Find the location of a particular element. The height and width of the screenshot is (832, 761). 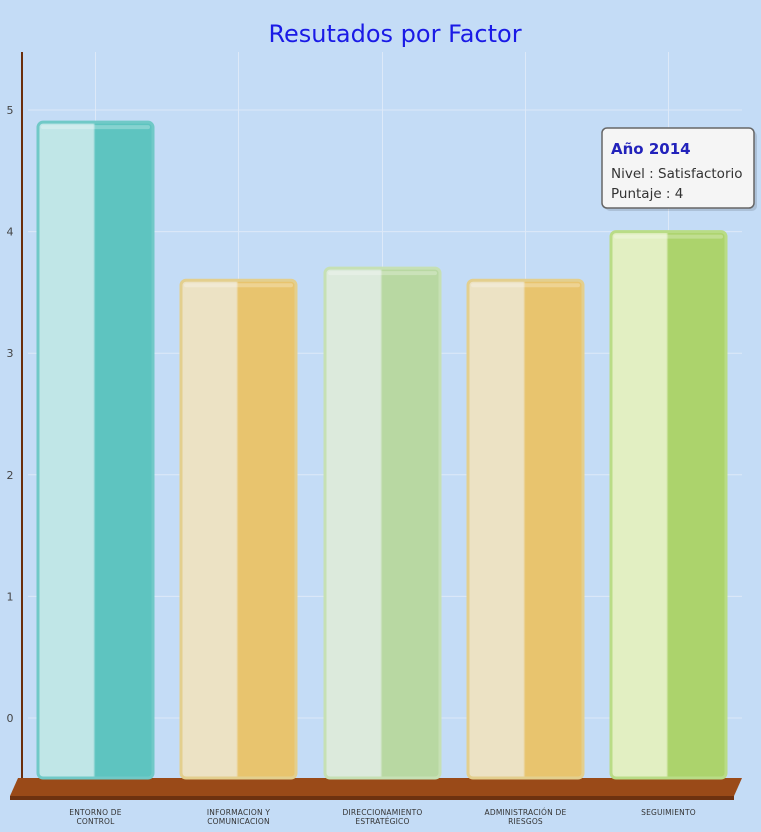

x-tick-label: DIRECCIONAMIENTO ESTRATÉGICO is located at coordinates (383, 817).